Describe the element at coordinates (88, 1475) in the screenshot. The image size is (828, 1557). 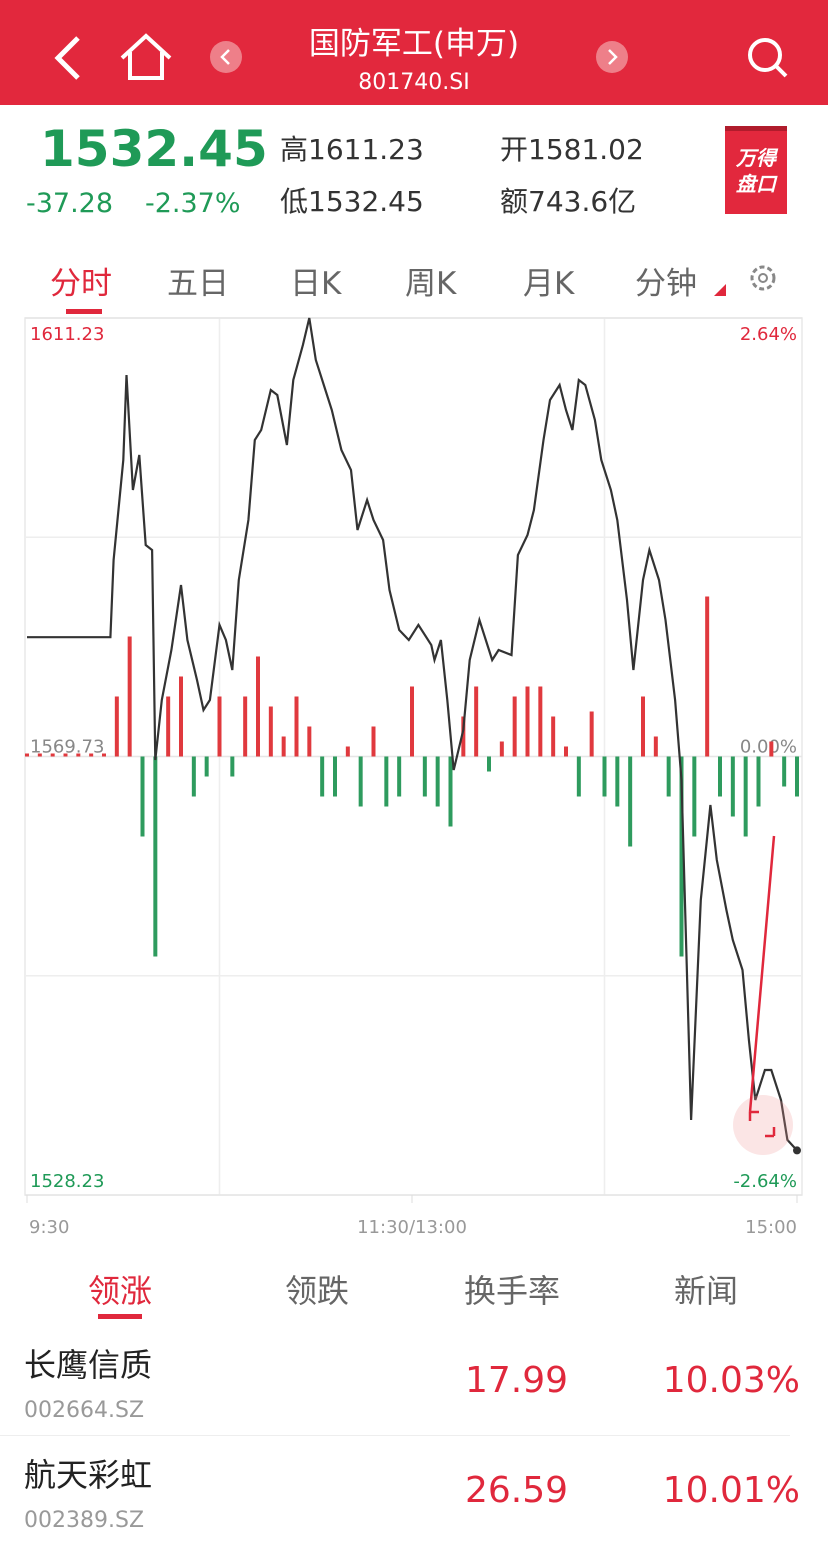
I see `stock-name: 航天彩虹` at that location.